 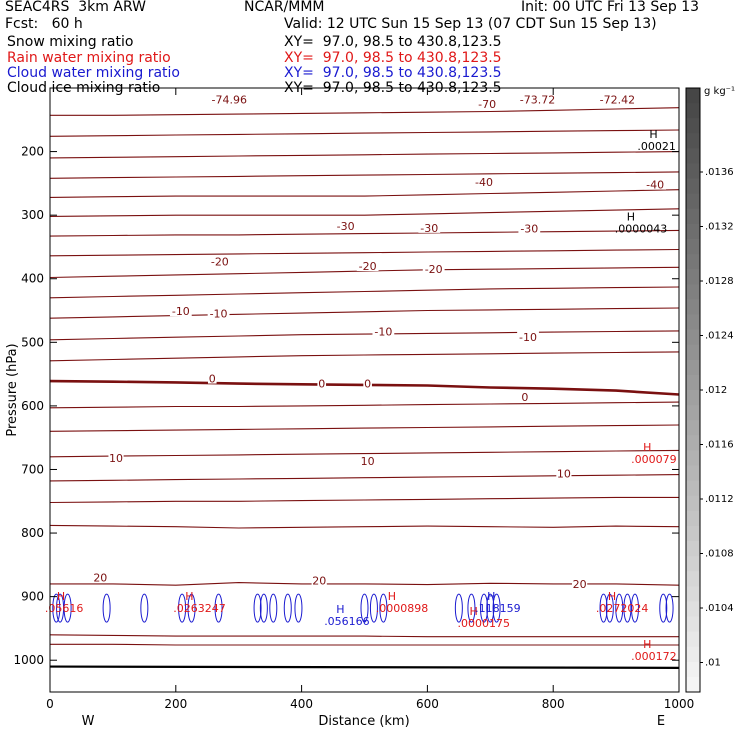 I want to click on y-tick-label: 200, so click(x=32, y=152).